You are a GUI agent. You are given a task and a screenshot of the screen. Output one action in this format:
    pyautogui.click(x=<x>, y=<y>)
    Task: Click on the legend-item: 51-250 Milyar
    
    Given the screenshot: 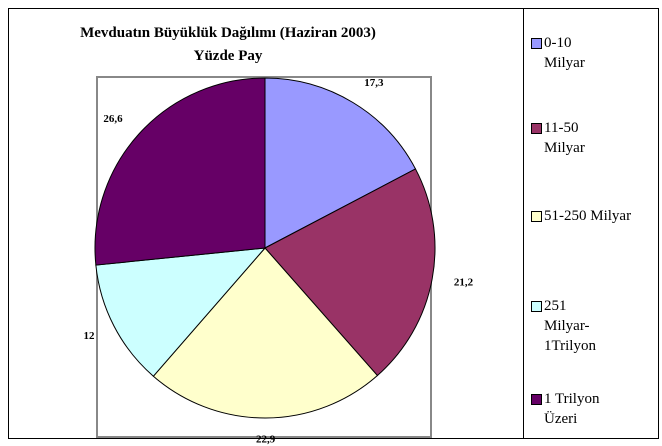 What is the action you would take?
    pyautogui.click(x=581, y=216)
    